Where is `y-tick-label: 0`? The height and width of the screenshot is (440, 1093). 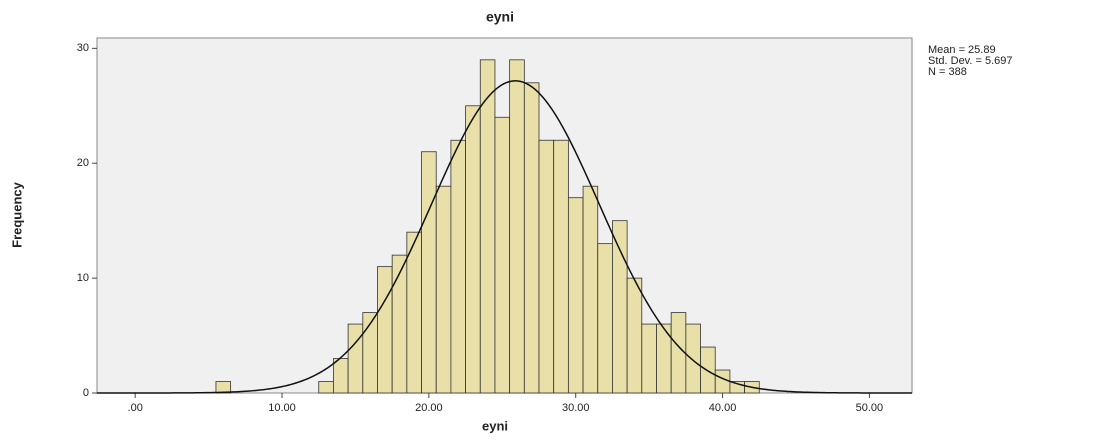 y-tick-label: 0 is located at coordinates (86, 393).